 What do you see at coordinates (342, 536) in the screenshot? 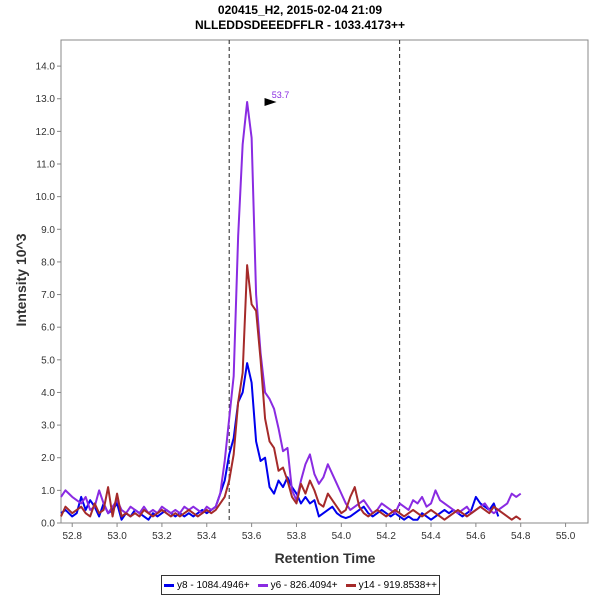
I see `x-tick-label: 54.0` at bounding box center [342, 536].